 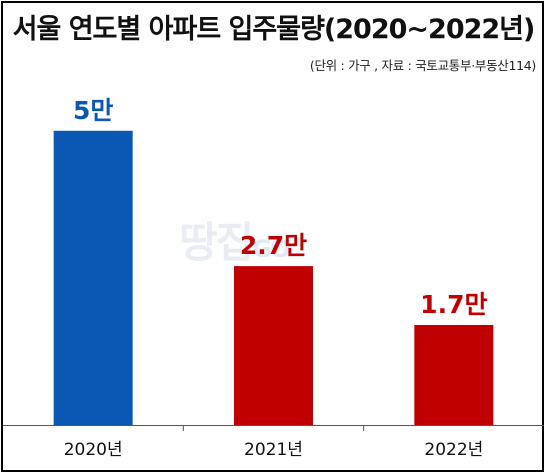 I want to click on bar-value-label-2: 2.7만, so click(x=273, y=245).